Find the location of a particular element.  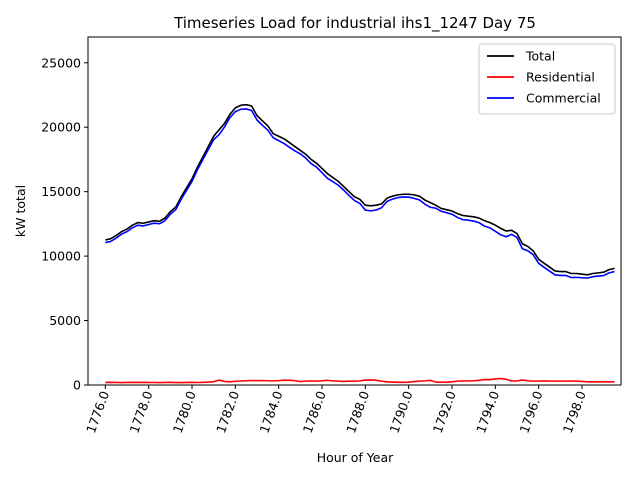

y-tick-label: 15000 is located at coordinates (61, 191).